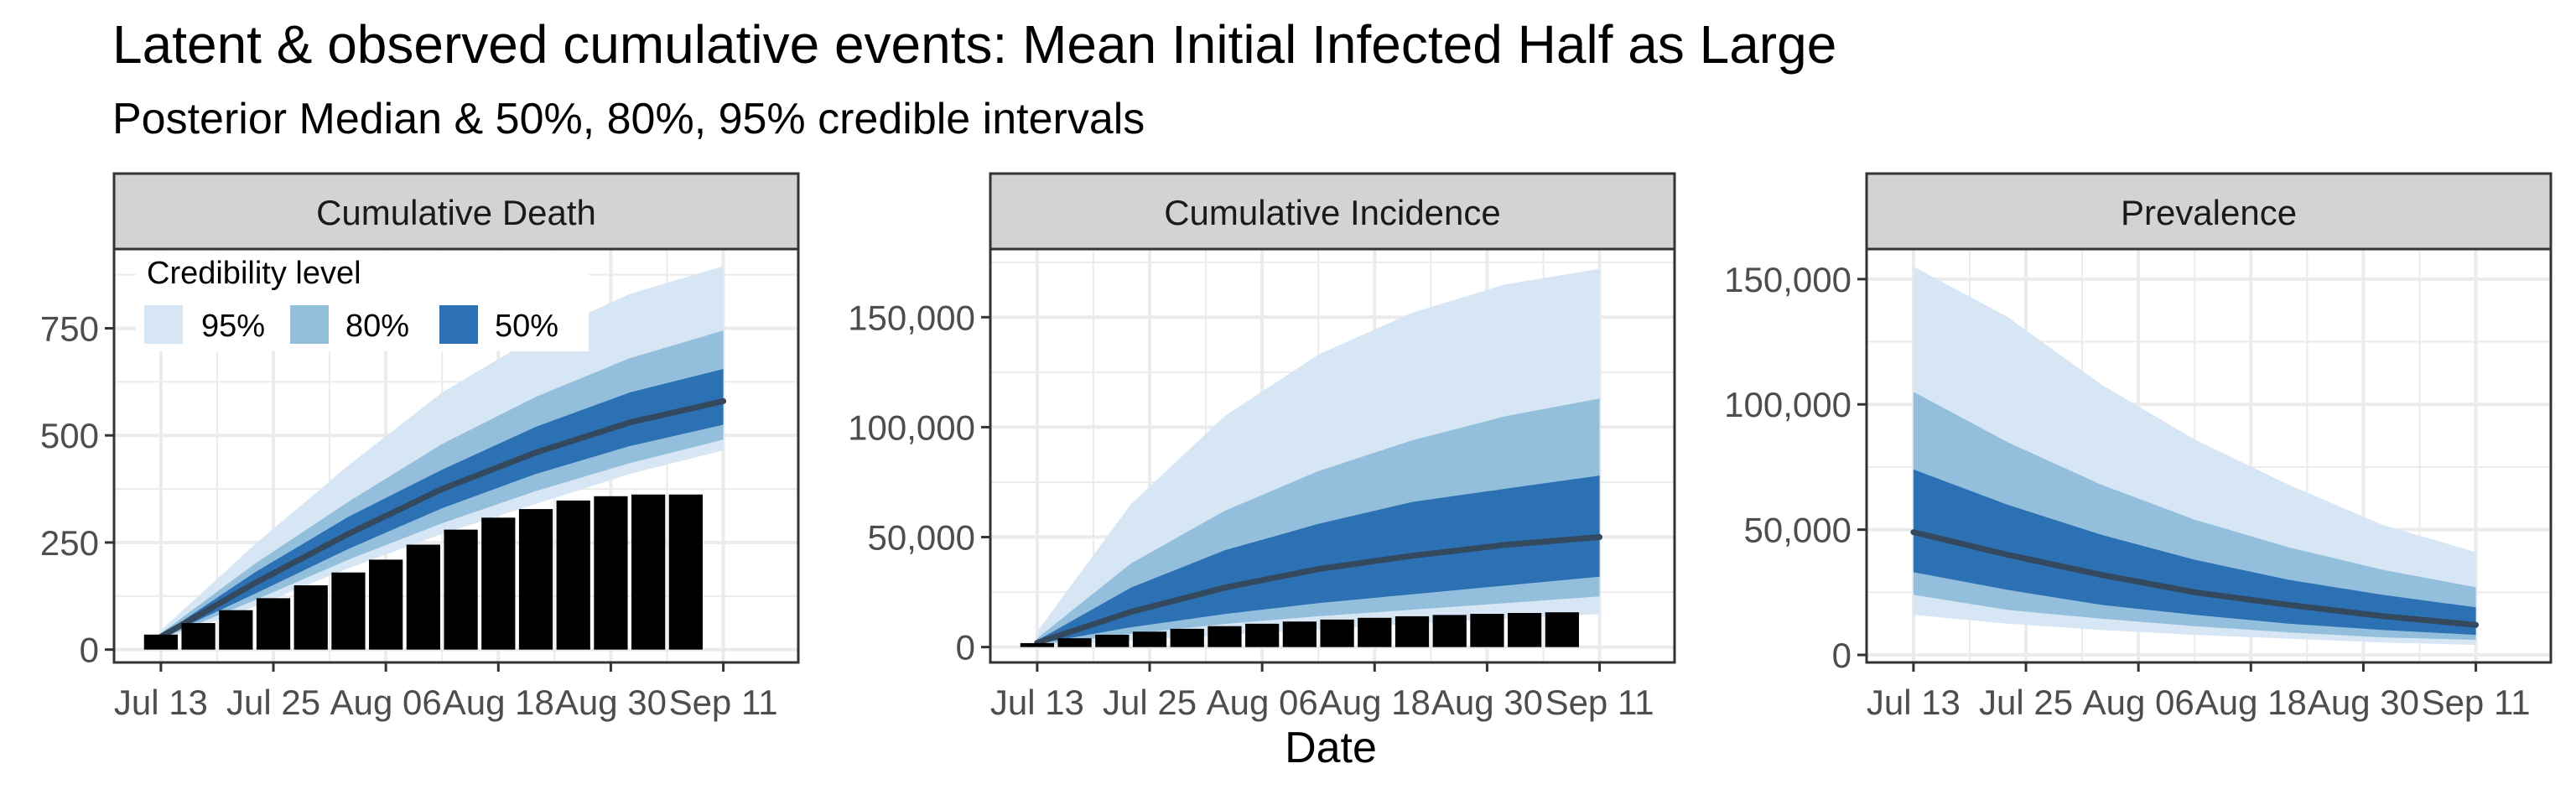 This screenshot has width=2576, height=805. Describe the element at coordinates (69, 435) in the screenshot. I see `y-tick-label: 500` at that location.